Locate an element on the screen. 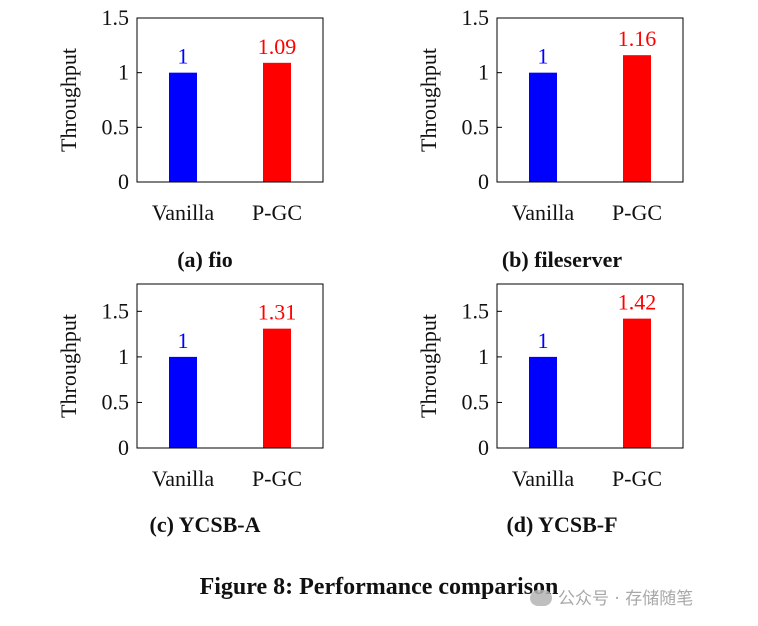 Image resolution: width=758 pixels, height=626 pixels. data-label: 1.09 is located at coordinates (277, 46).